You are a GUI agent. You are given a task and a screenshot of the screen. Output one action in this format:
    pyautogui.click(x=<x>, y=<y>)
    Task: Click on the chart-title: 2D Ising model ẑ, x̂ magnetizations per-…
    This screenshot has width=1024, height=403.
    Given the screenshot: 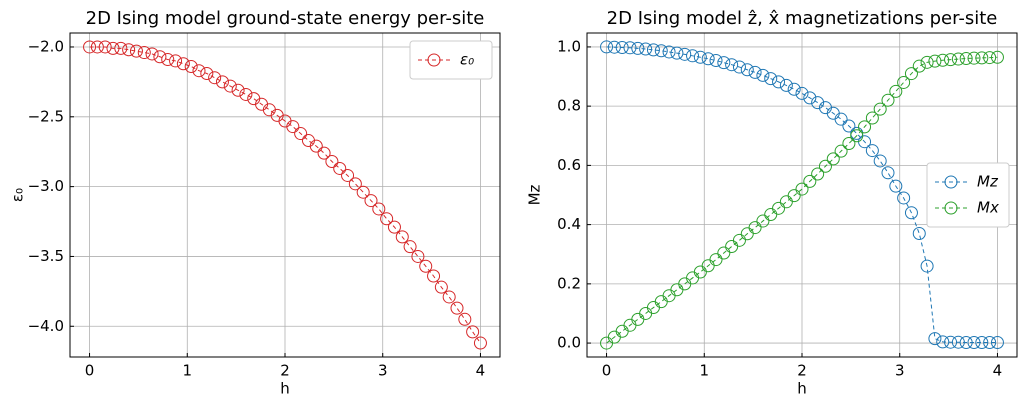 What is the action you would take?
    pyautogui.click(x=802, y=18)
    